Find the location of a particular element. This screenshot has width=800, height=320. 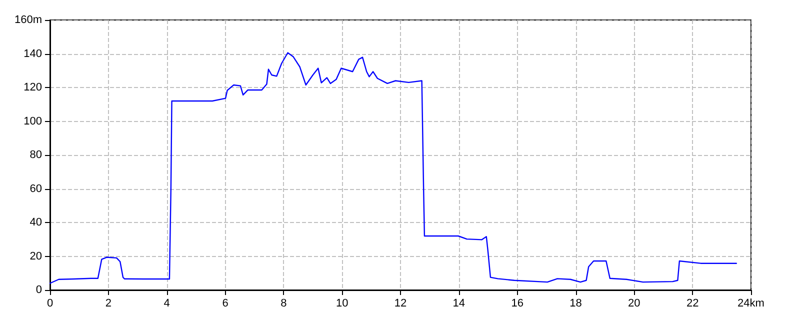

y-tick-label: 40 is located at coordinates (36, 222).